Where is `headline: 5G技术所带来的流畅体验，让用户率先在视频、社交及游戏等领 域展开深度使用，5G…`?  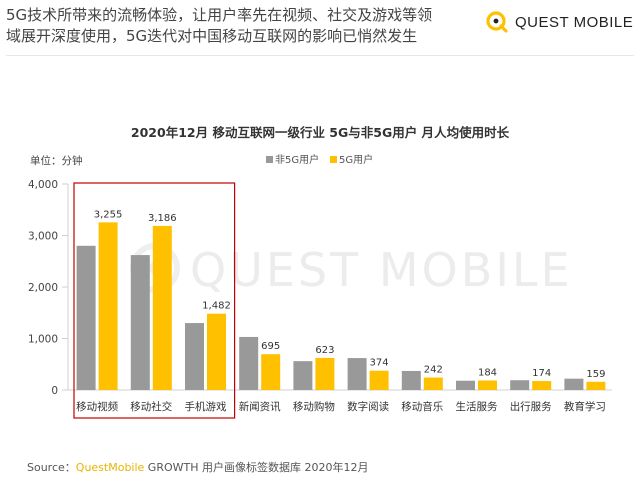
headline: 5G技术所带来的流畅体验，让用户率先在视频、社交及游戏等领 域展开深度使用，5G… is located at coordinates (241, 26).